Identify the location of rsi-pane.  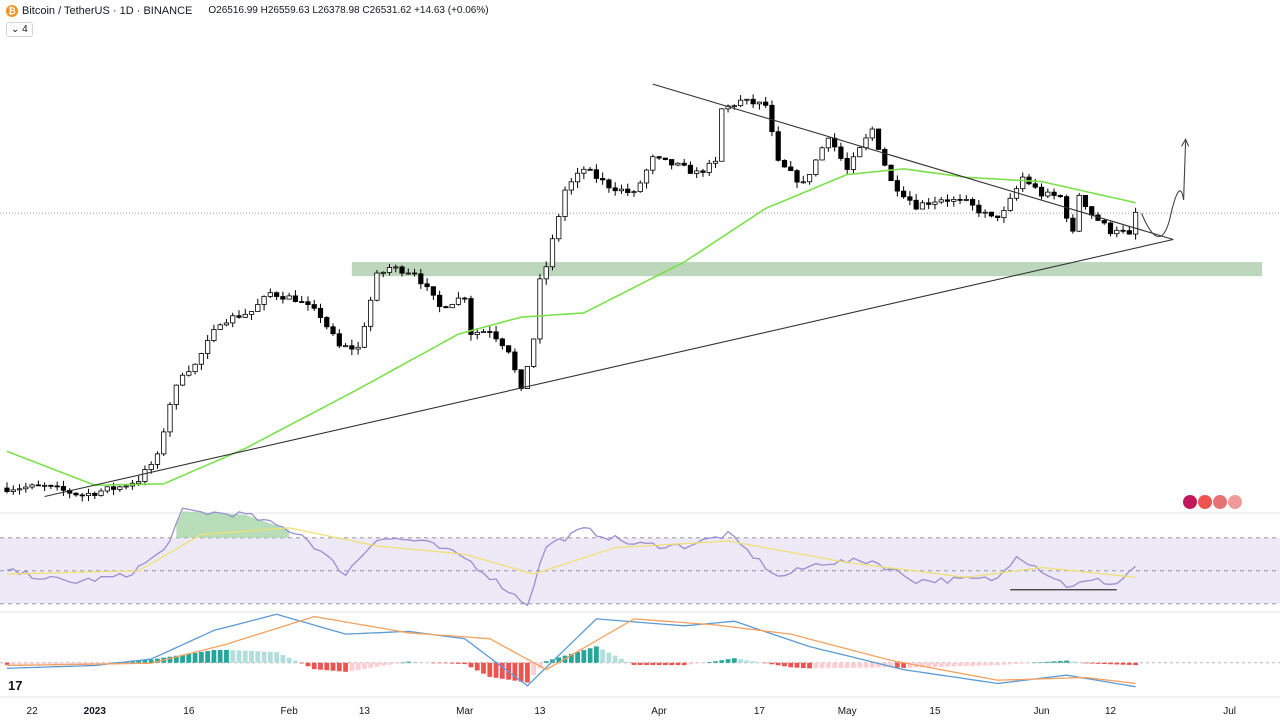
(640, 557).